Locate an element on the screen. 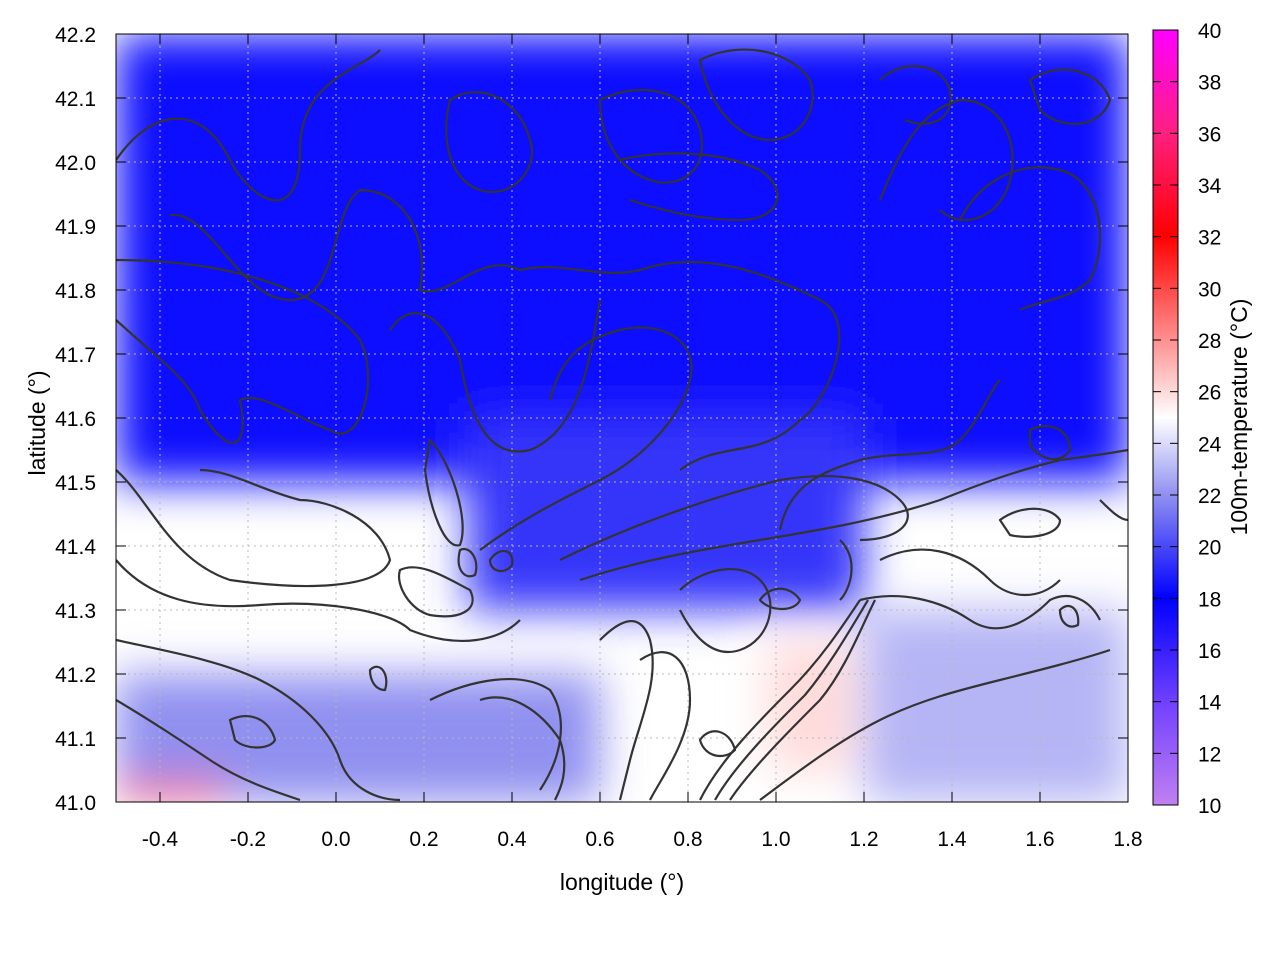 Image resolution: width=1280 pixels, height=960 pixels. colorbar-tick-label: 34 is located at coordinates (1210, 186).